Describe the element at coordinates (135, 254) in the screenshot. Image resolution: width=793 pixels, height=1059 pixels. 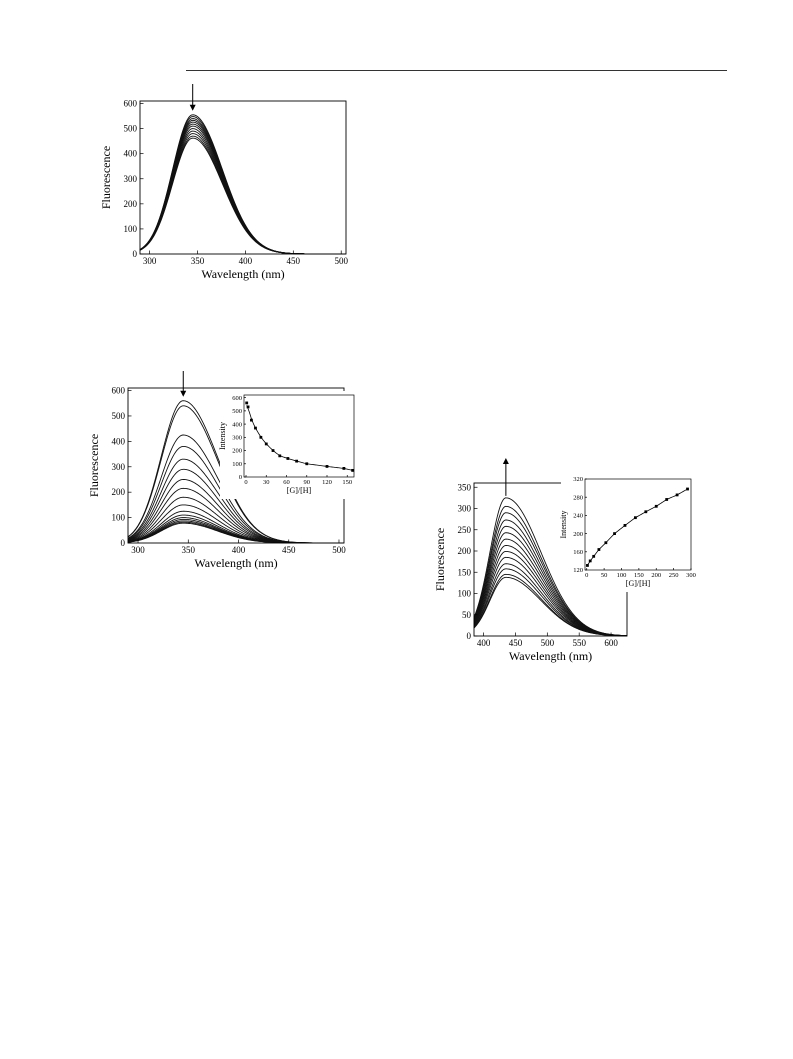
I see `chart1-ytick-label: 0` at that location.